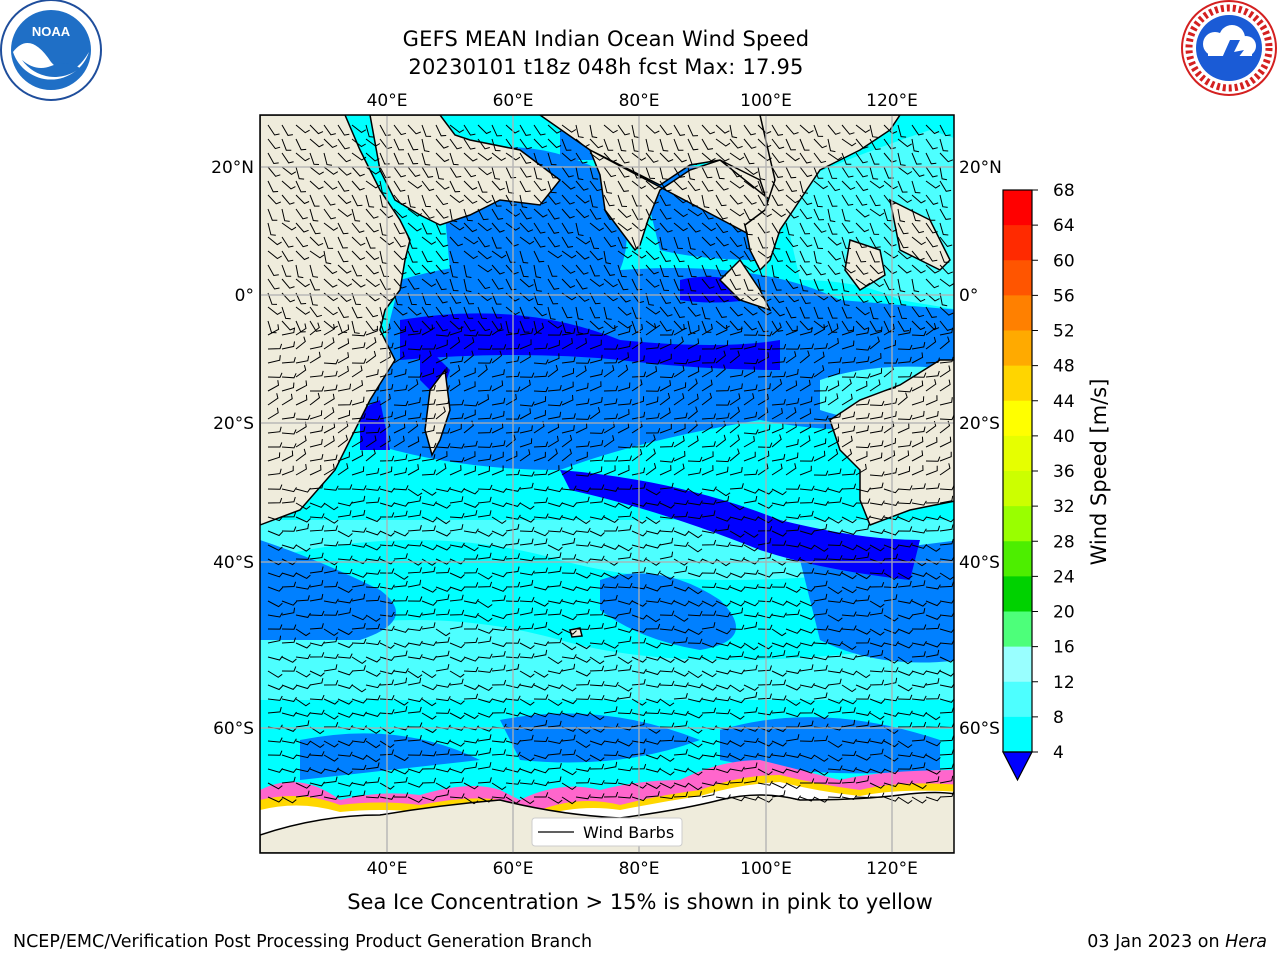 The width and height of the screenshot is (1280, 960). What do you see at coordinates (513, 869) in the screenshot?
I see `lon-label-bottom-60e: 60°E` at bounding box center [513, 869].